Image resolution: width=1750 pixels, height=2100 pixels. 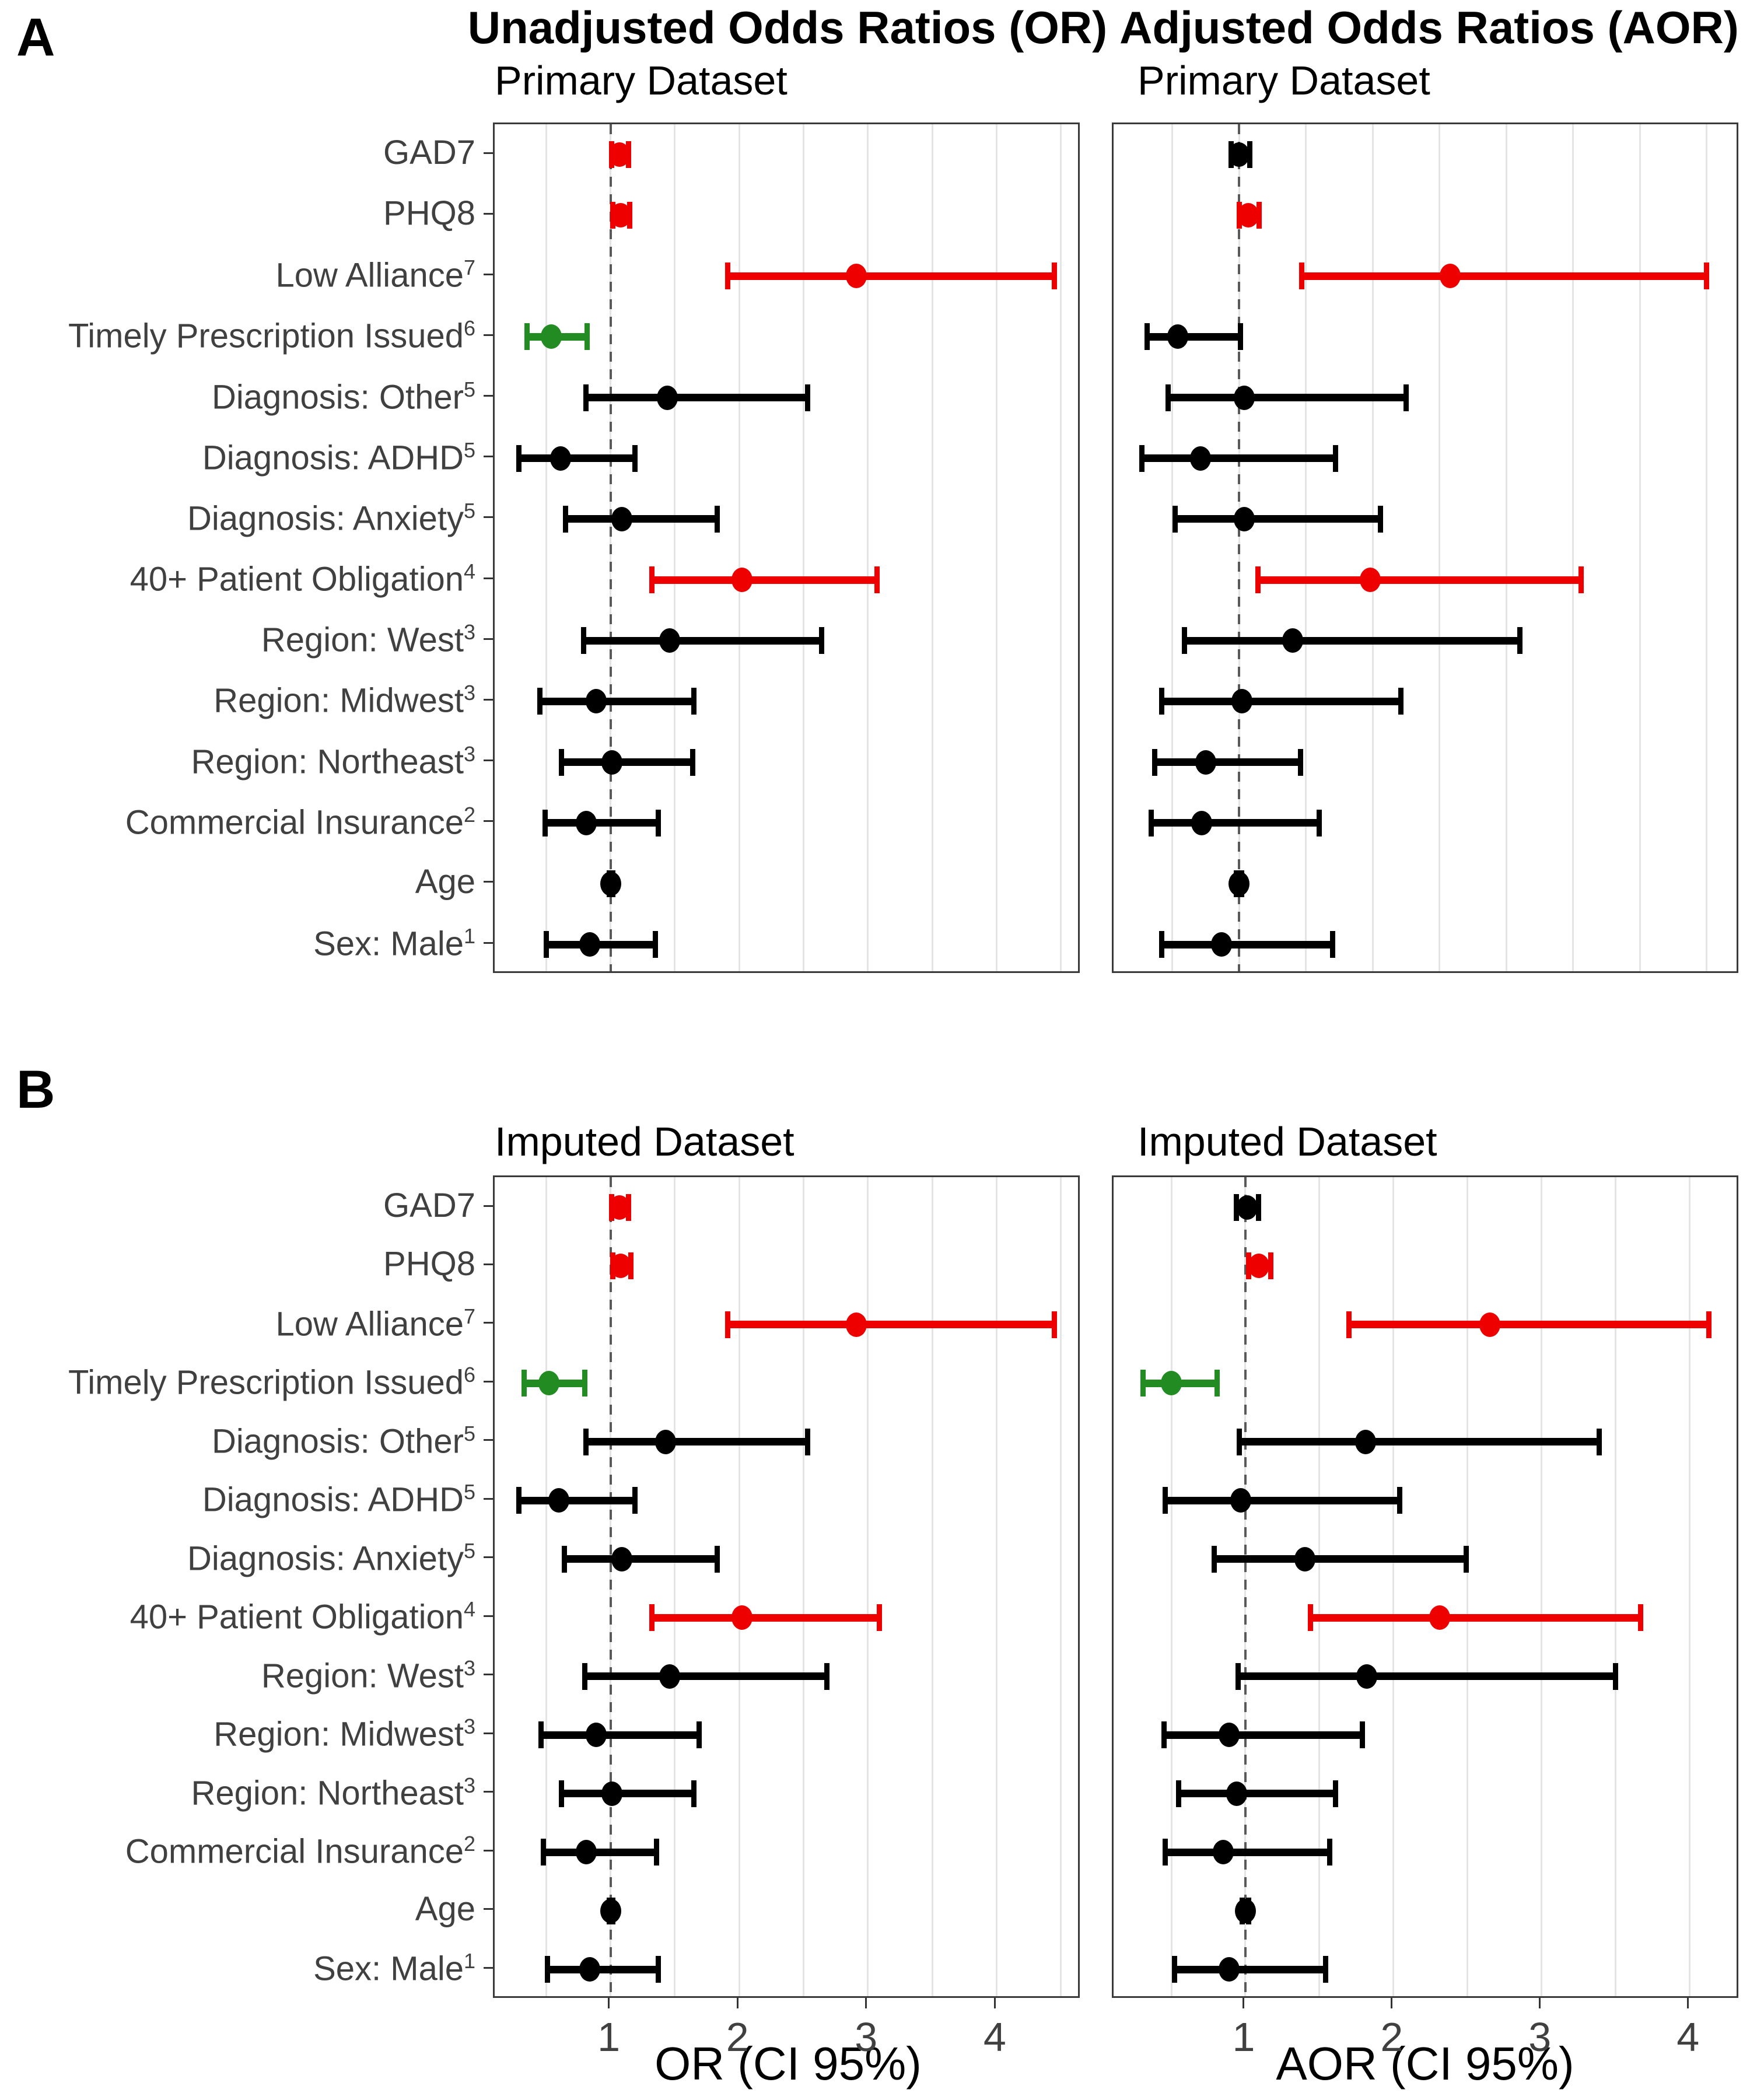 What do you see at coordinates (300, 1852) in the screenshot?
I see `row-label: Commercial Insurance2` at bounding box center [300, 1852].